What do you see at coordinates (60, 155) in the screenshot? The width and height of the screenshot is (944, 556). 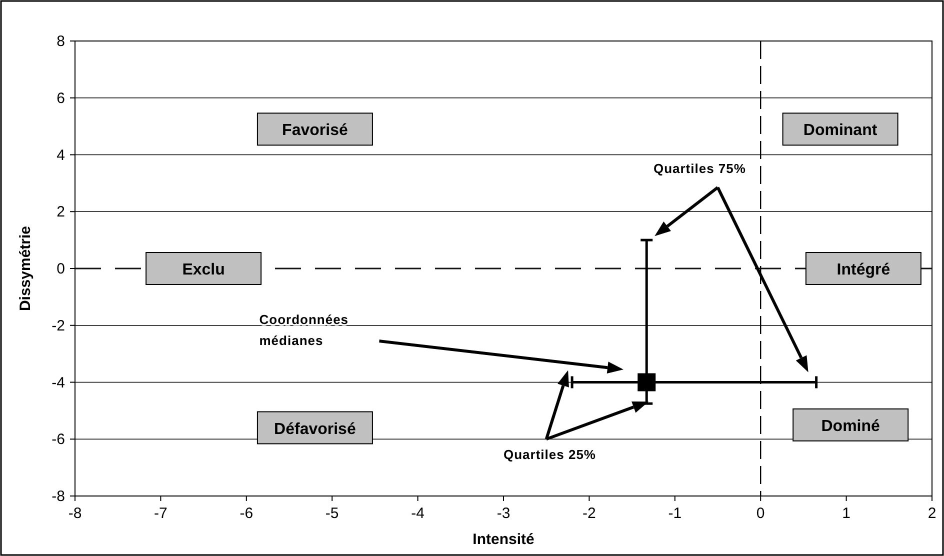 I see `y-tick-label: 4` at bounding box center [60, 155].